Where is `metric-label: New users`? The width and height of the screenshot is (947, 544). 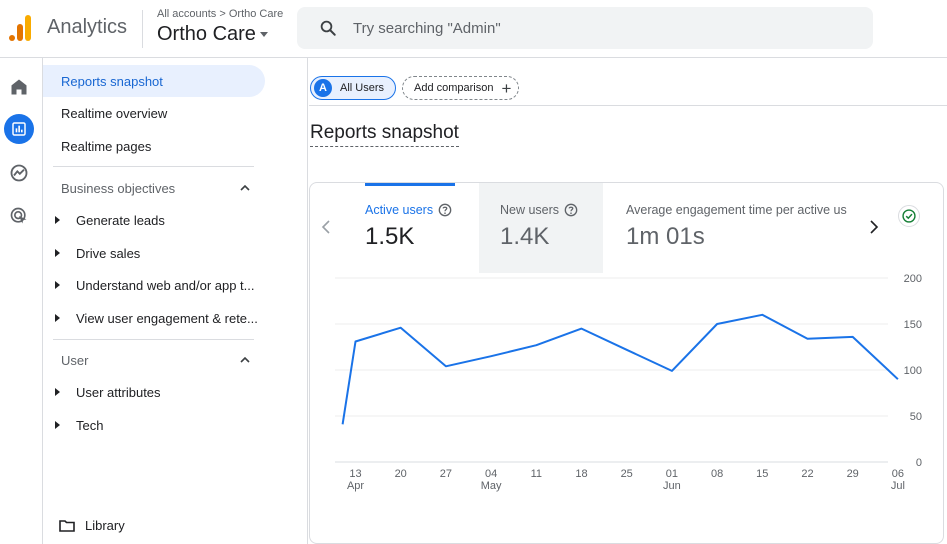
metric-label: New users is located at coordinates (530, 210).